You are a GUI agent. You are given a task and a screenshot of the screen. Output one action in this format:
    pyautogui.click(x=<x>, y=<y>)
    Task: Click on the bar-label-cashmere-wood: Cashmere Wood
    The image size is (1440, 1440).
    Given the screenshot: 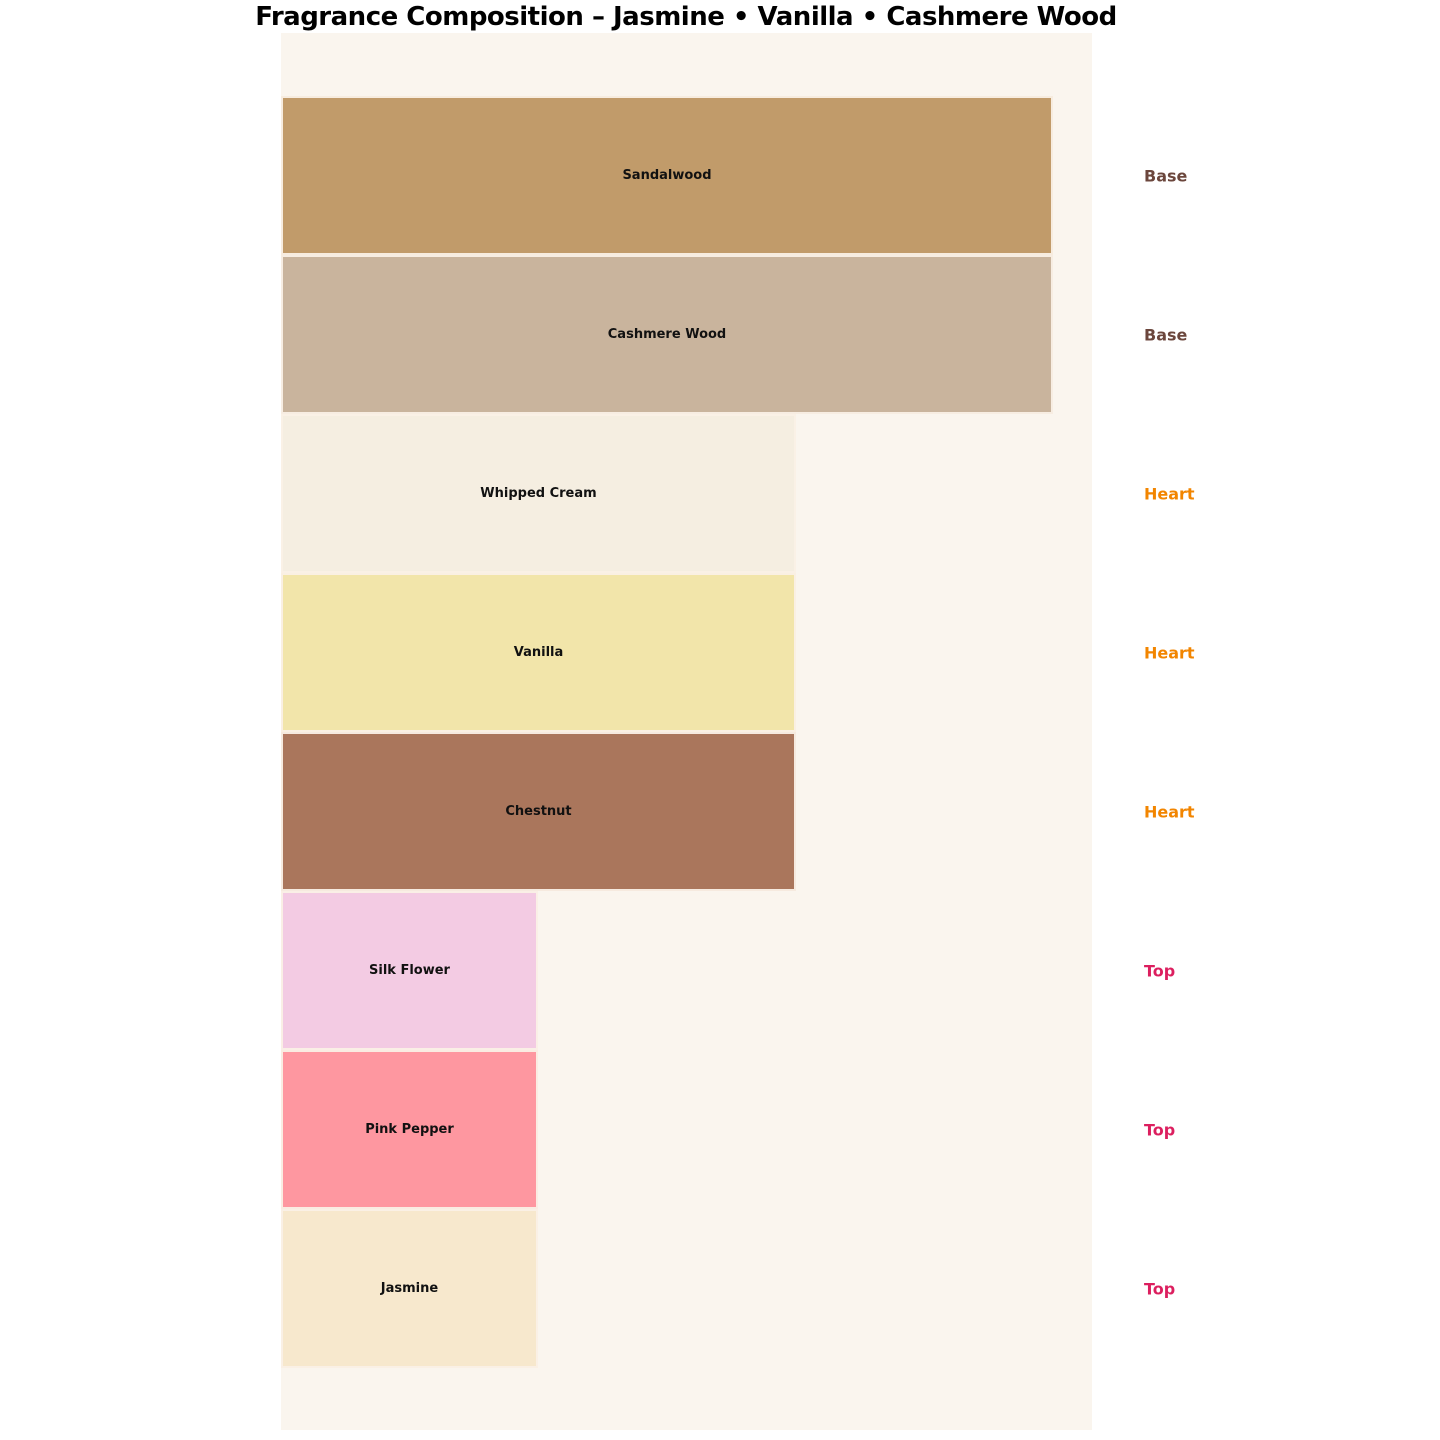 What is the action you would take?
    pyautogui.click(x=667, y=334)
    